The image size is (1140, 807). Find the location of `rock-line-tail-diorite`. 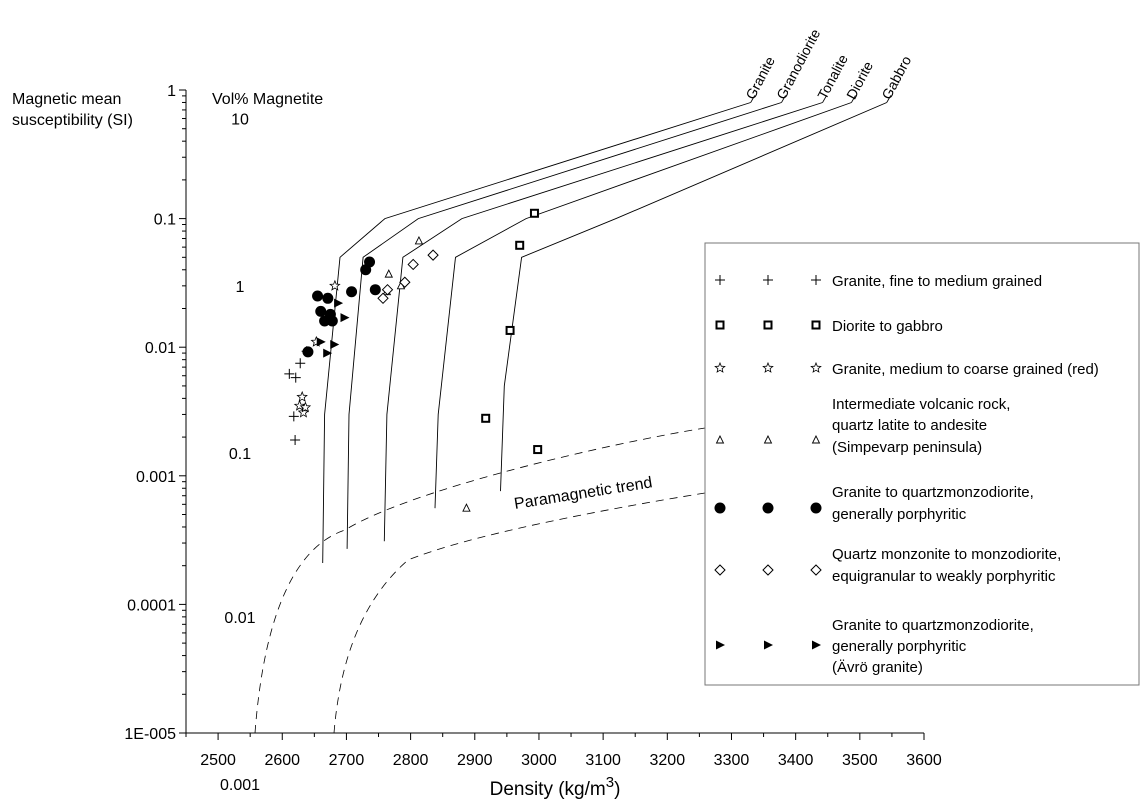

rock-line-tail-diorite is located at coordinates (853, 99).